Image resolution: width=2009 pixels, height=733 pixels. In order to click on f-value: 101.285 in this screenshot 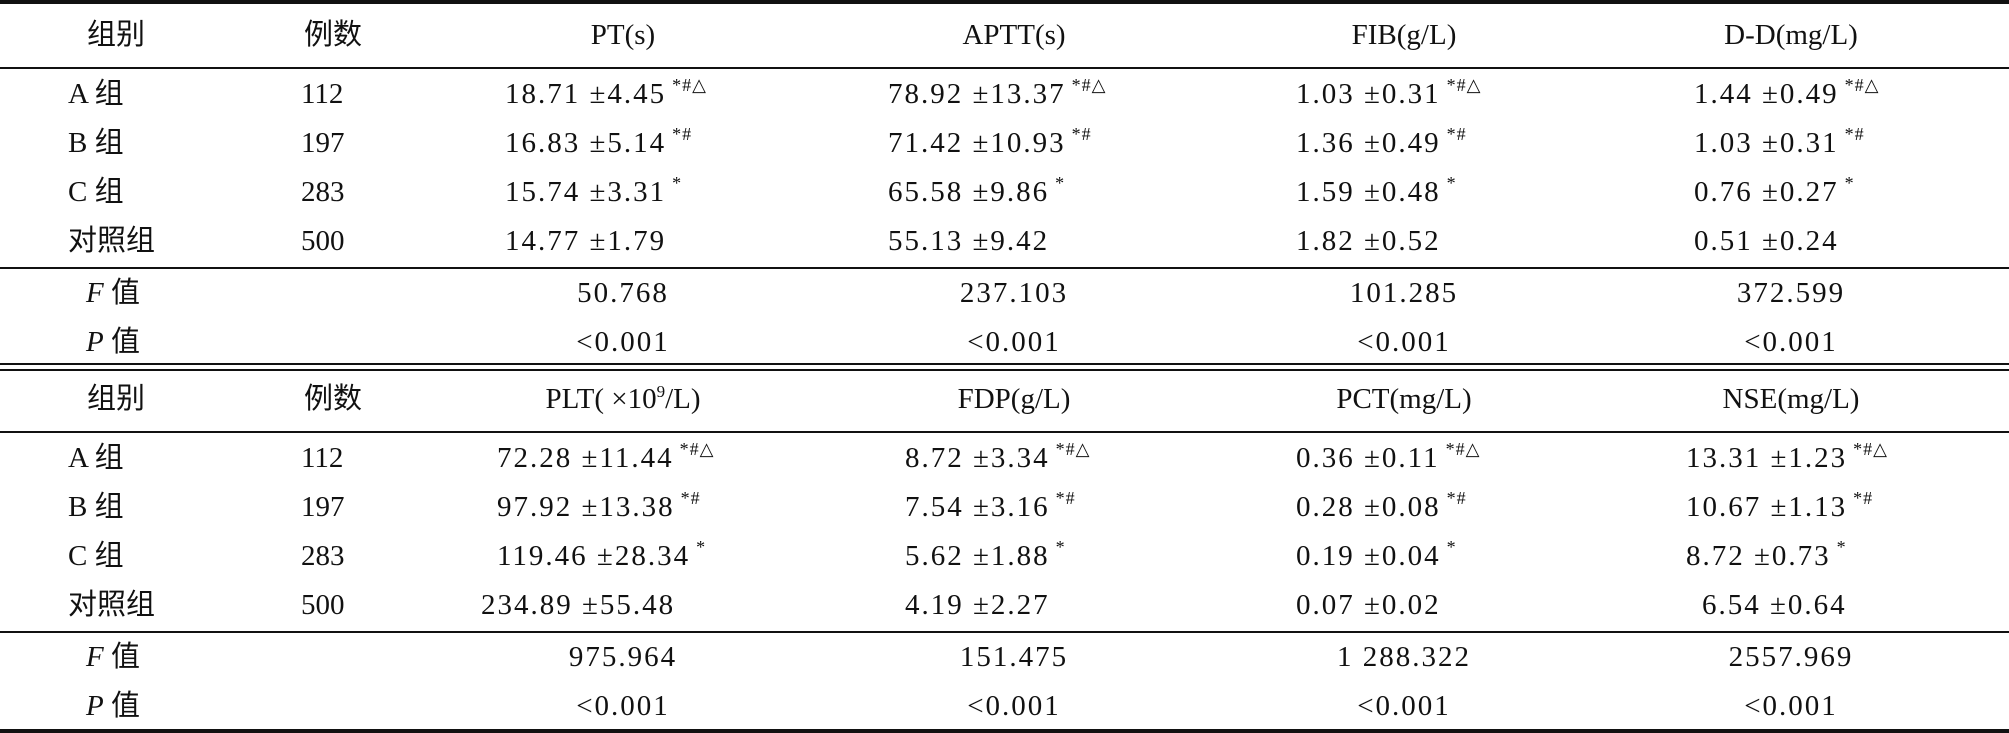, I will do `click(1404, 293)`.